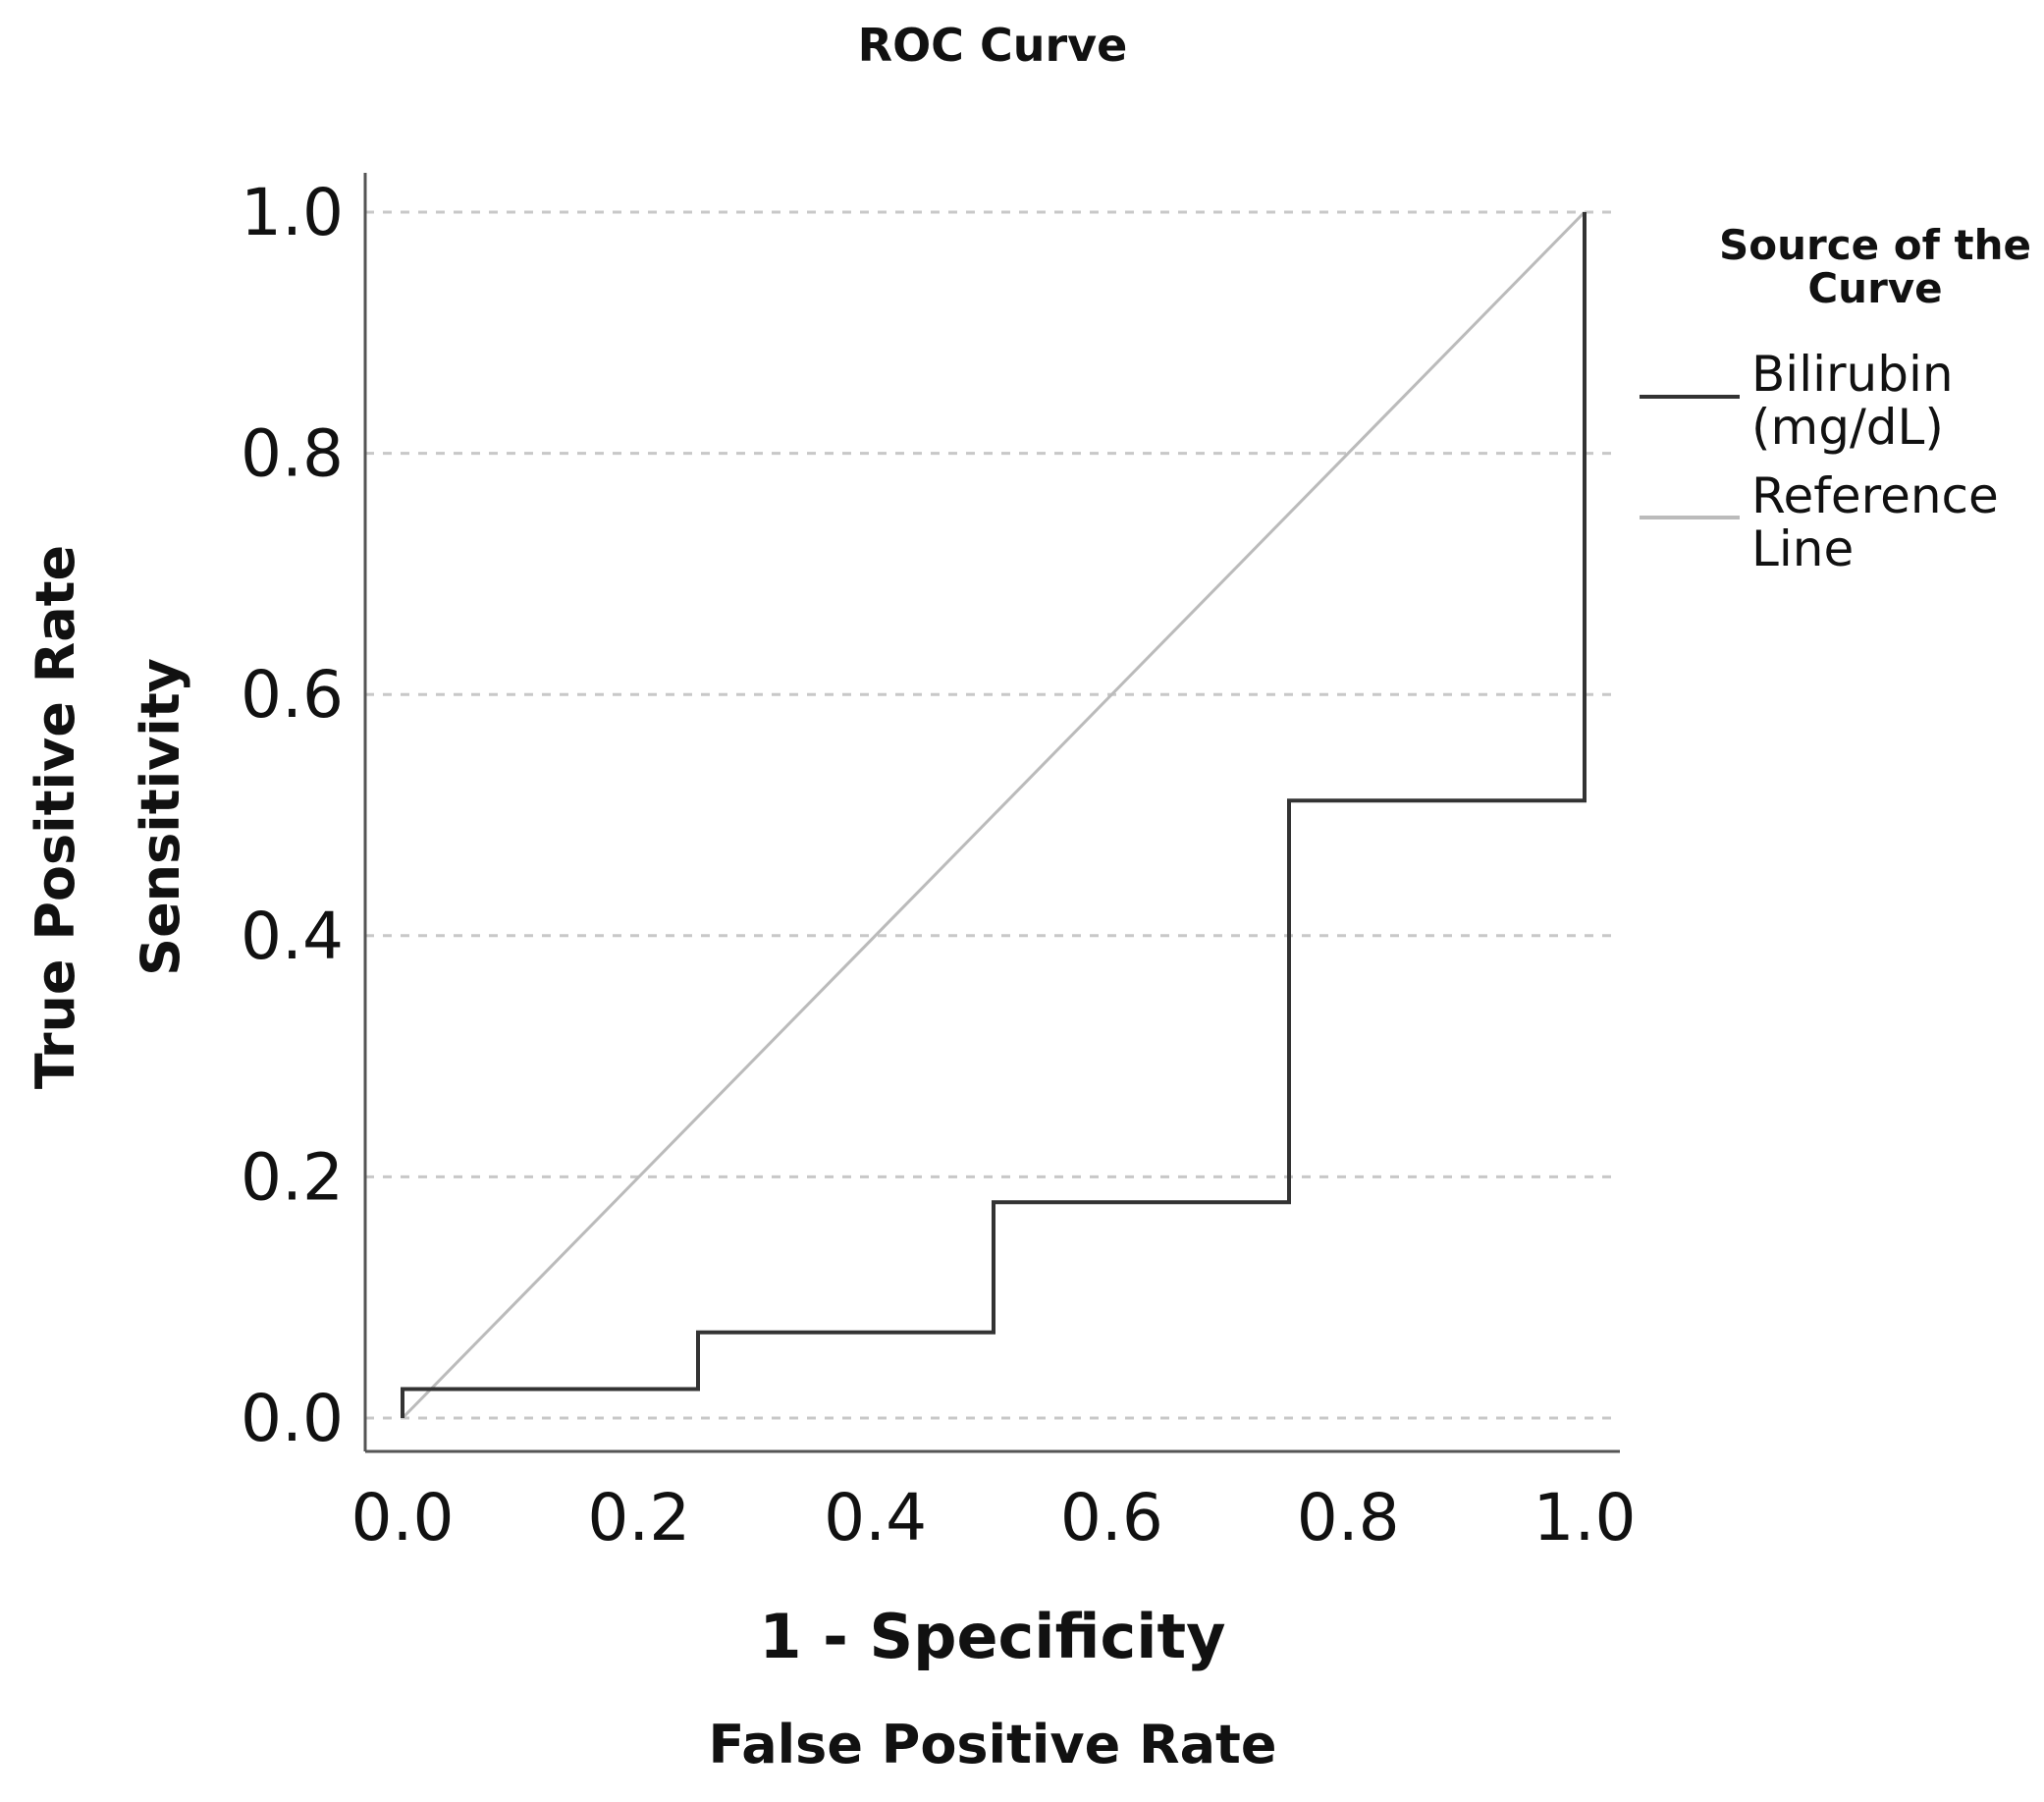 This screenshot has width=2044, height=1802. What do you see at coordinates (292, 454) in the screenshot?
I see `y-tick-label-4: 0.8` at bounding box center [292, 454].